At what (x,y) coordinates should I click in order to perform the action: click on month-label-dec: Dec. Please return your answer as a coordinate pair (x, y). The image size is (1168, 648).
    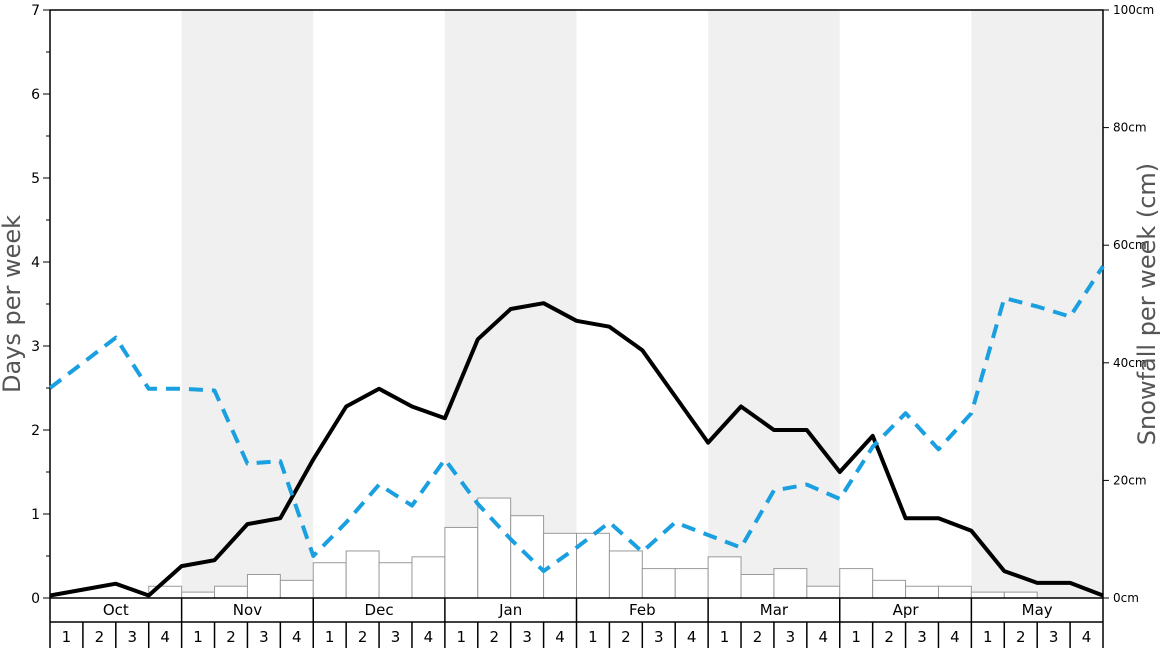
    Looking at the image, I should click on (379, 610).